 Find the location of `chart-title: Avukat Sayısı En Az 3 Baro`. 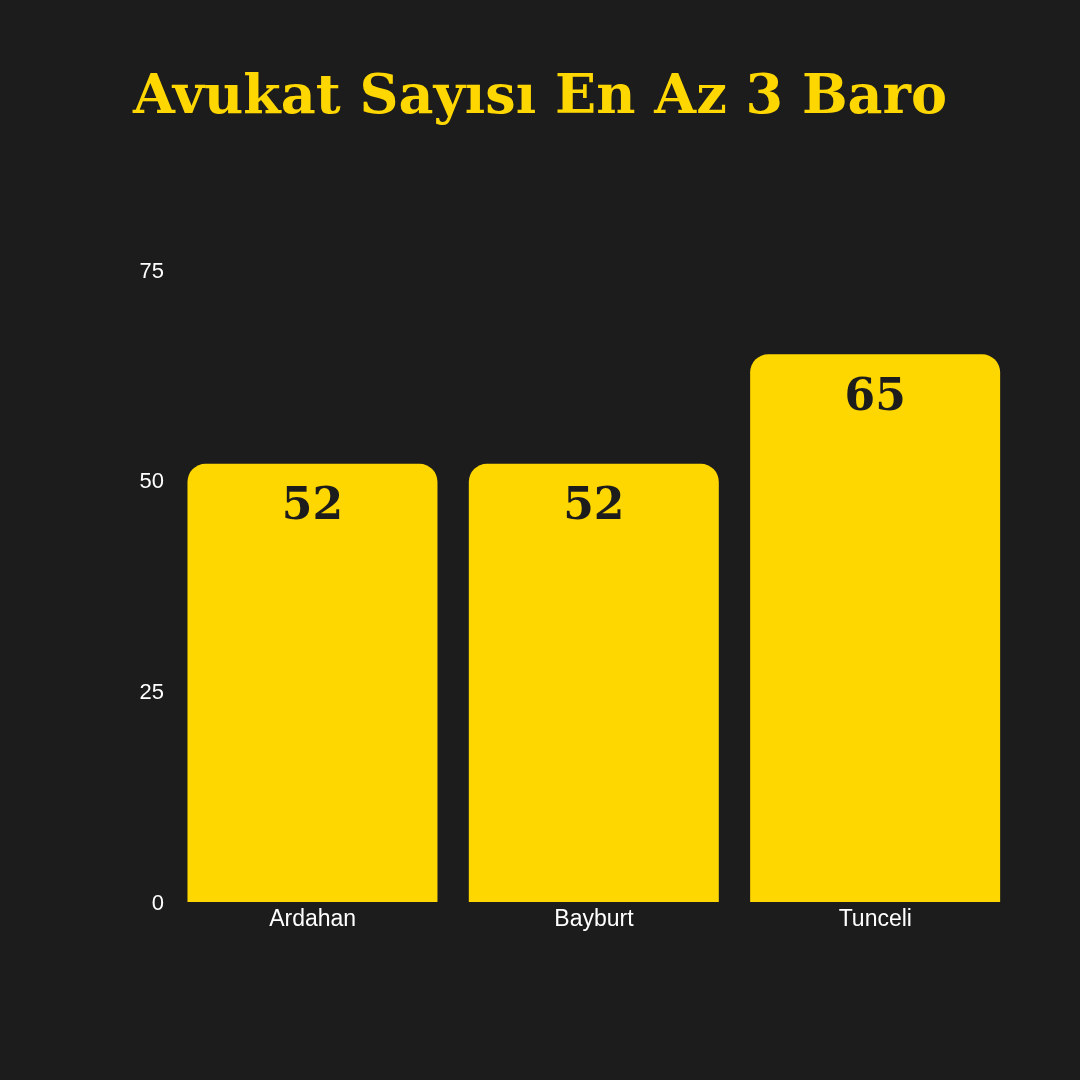

chart-title: Avukat Sayısı En Az 3 Baro is located at coordinates (540, 94).